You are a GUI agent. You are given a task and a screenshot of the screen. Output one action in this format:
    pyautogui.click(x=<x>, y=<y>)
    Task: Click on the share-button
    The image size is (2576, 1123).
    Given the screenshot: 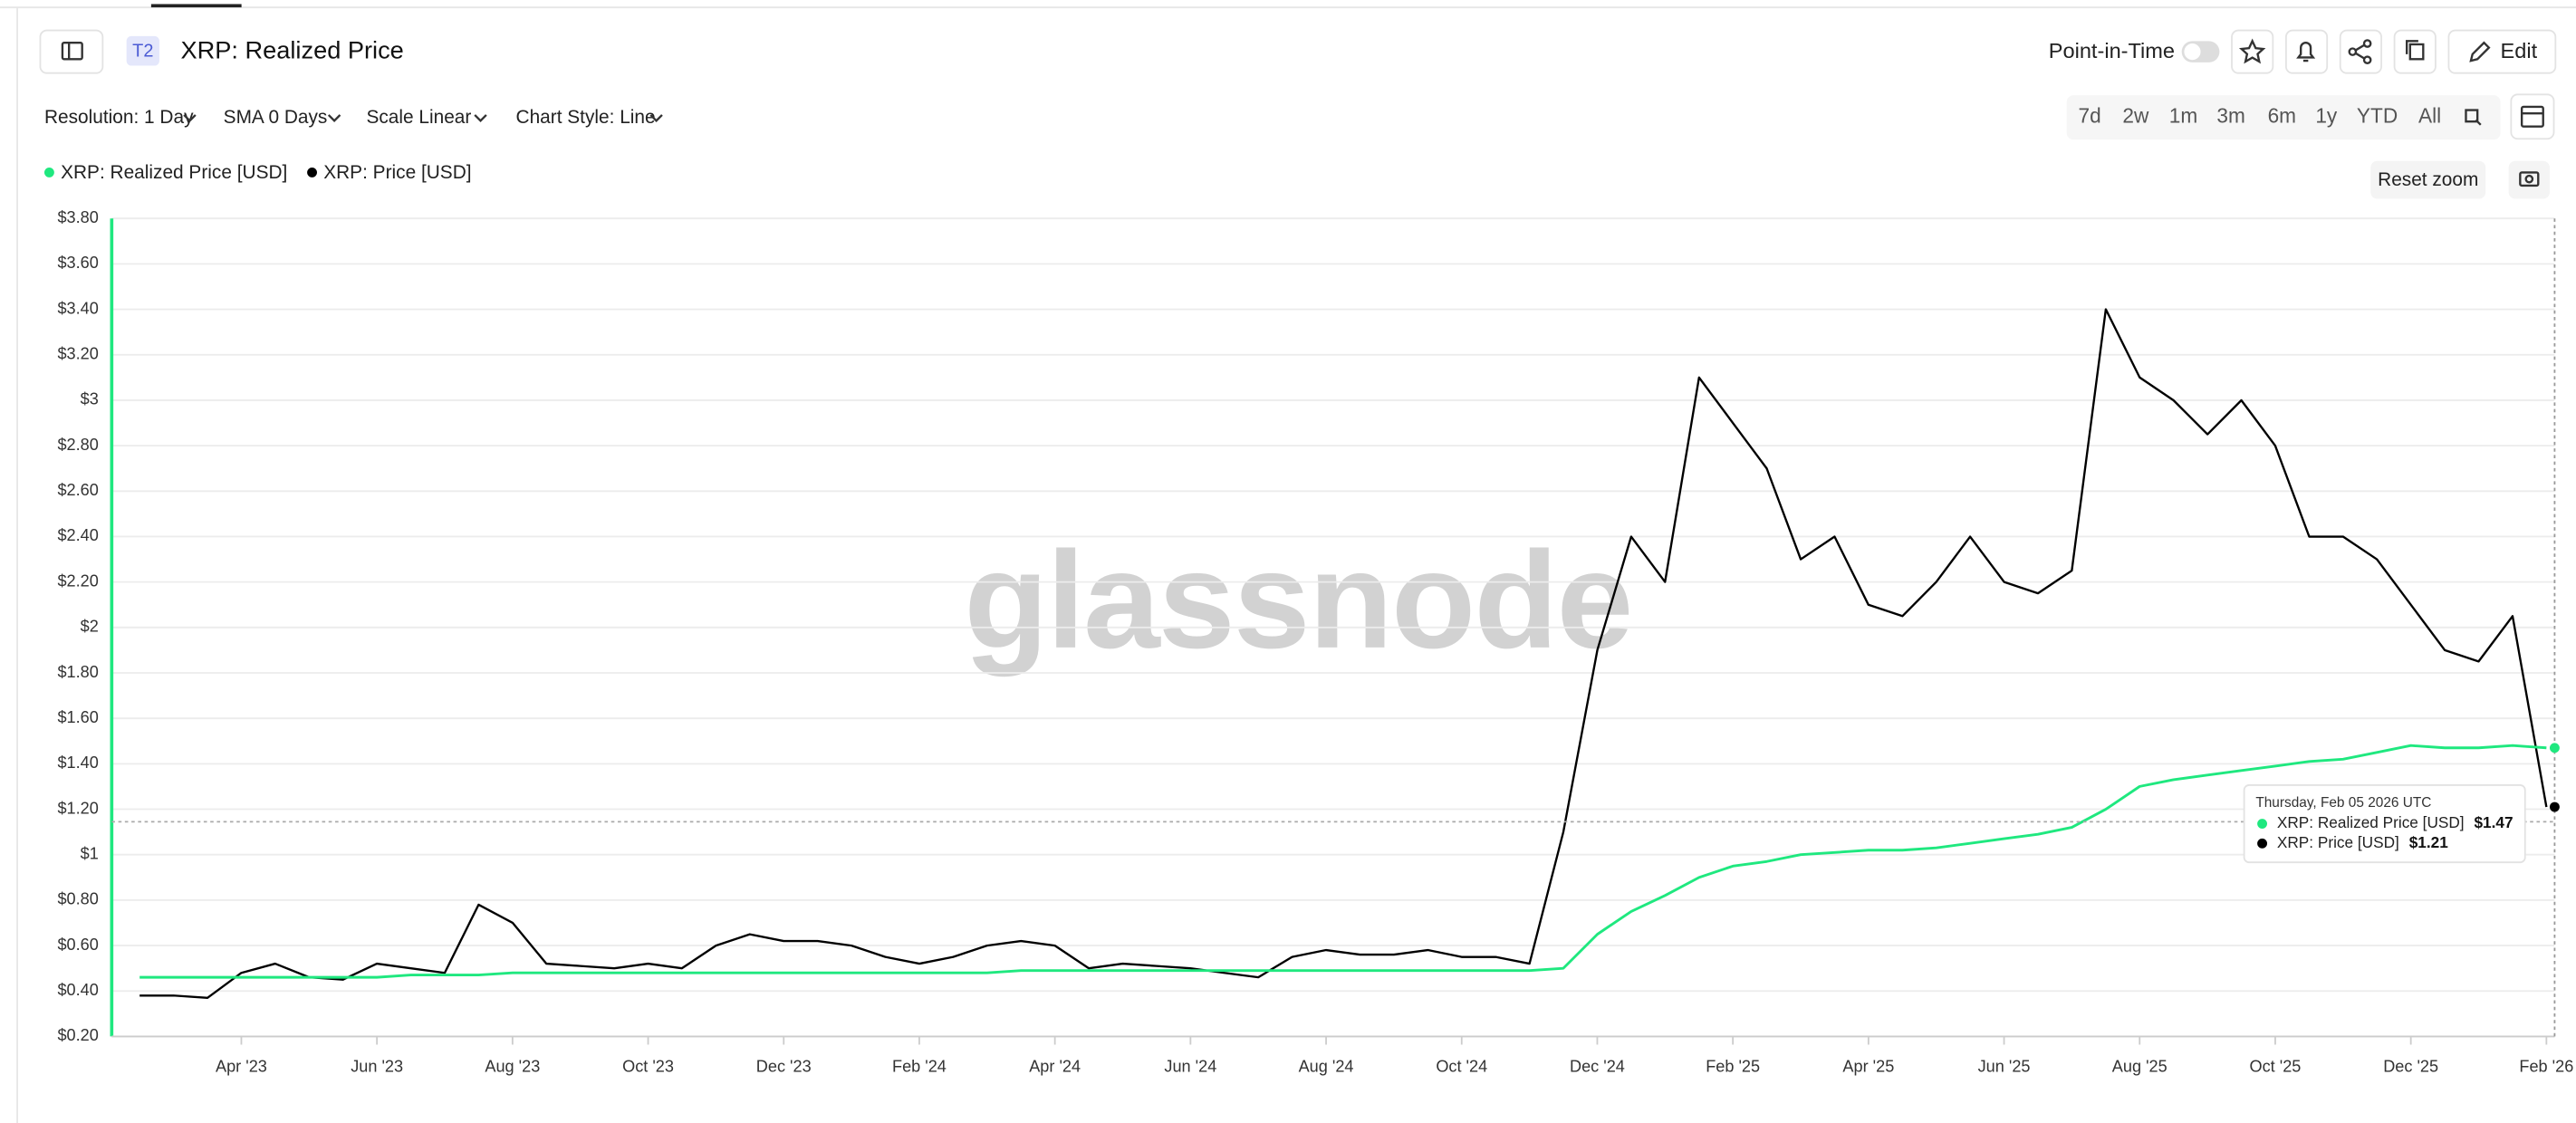 What is the action you would take?
    pyautogui.click(x=2360, y=51)
    